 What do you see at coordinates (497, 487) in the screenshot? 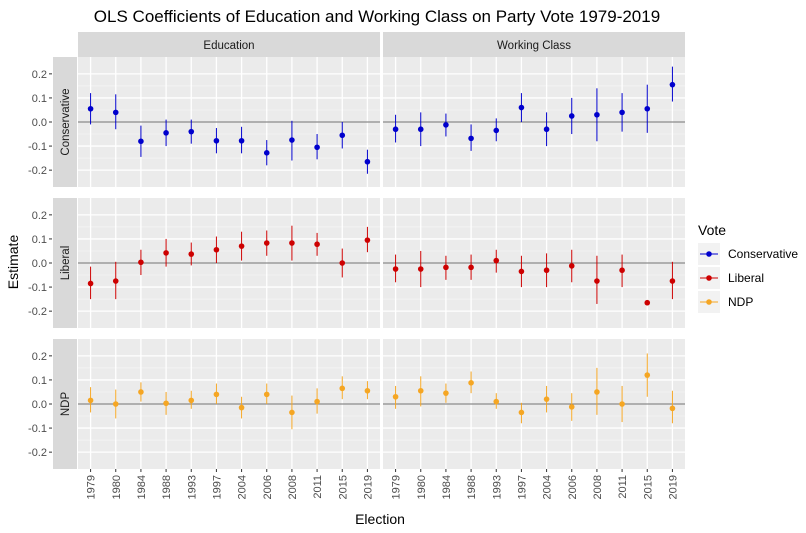
I see `x-tick-label: 1993` at bounding box center [497, 487].